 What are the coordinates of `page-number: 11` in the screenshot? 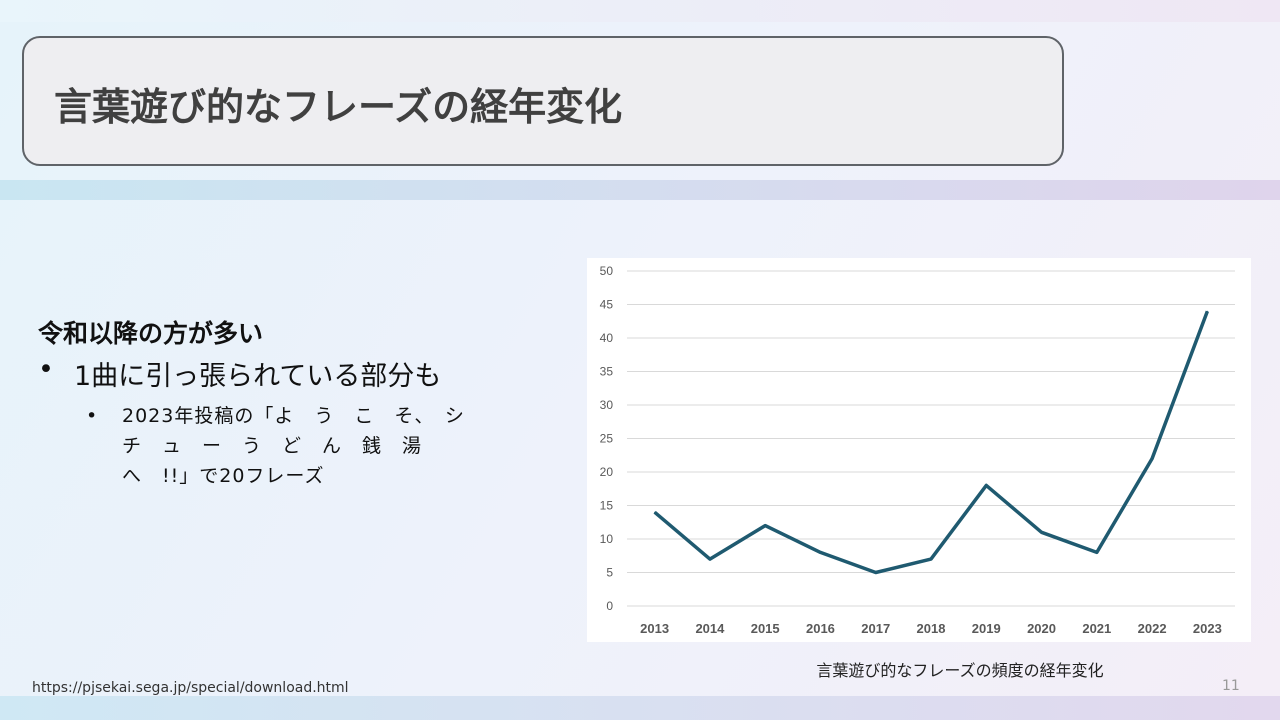 It's located at (1231, 686).